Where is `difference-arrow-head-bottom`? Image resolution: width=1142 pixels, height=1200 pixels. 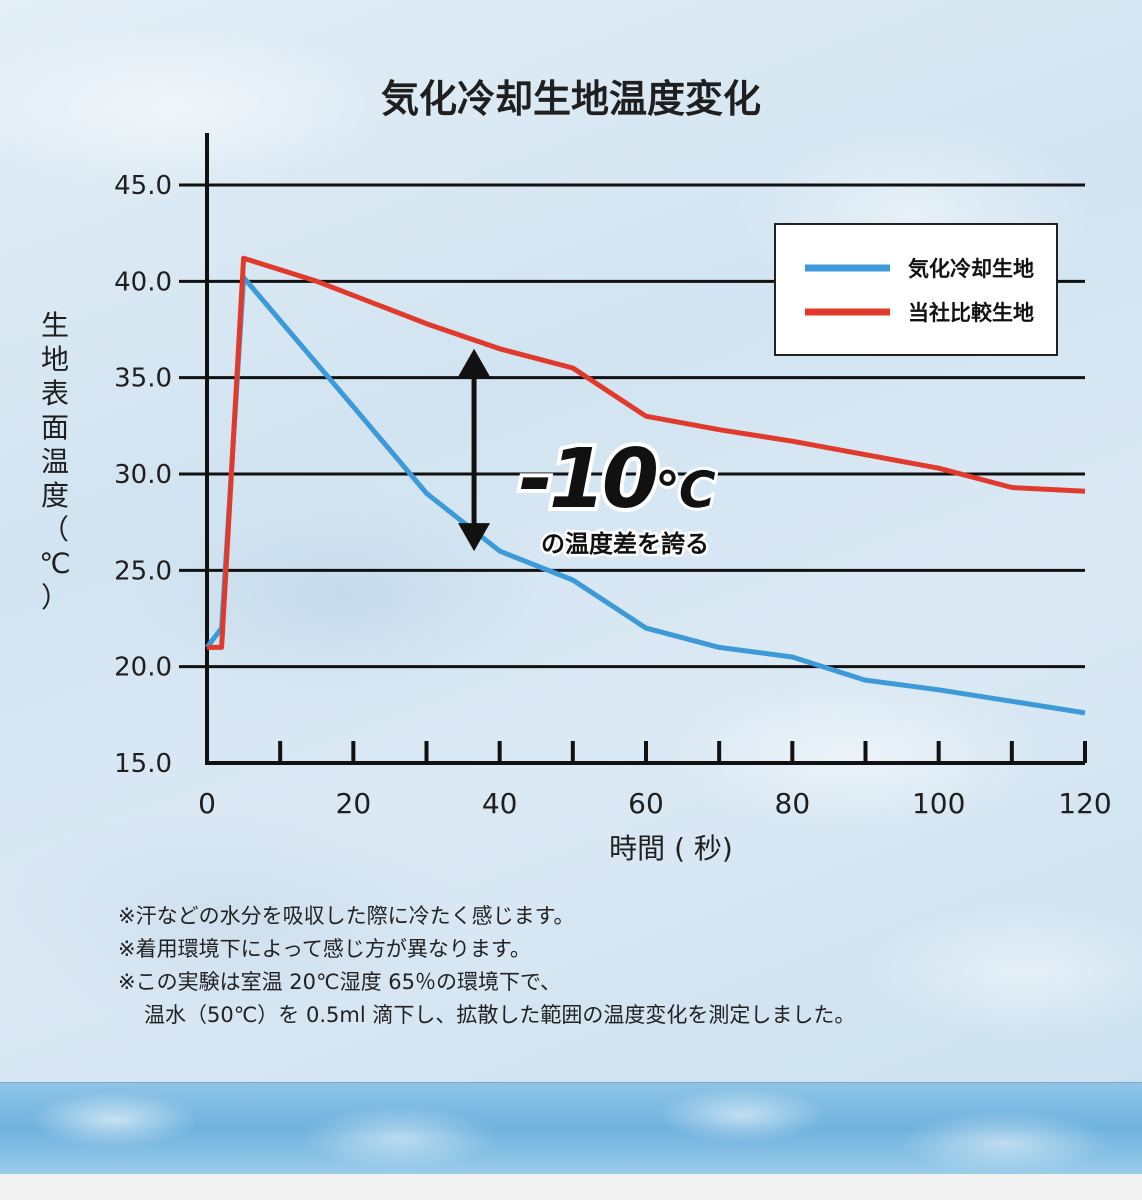 difference-arrow-head-bottom is located at coordinates (474, 537).